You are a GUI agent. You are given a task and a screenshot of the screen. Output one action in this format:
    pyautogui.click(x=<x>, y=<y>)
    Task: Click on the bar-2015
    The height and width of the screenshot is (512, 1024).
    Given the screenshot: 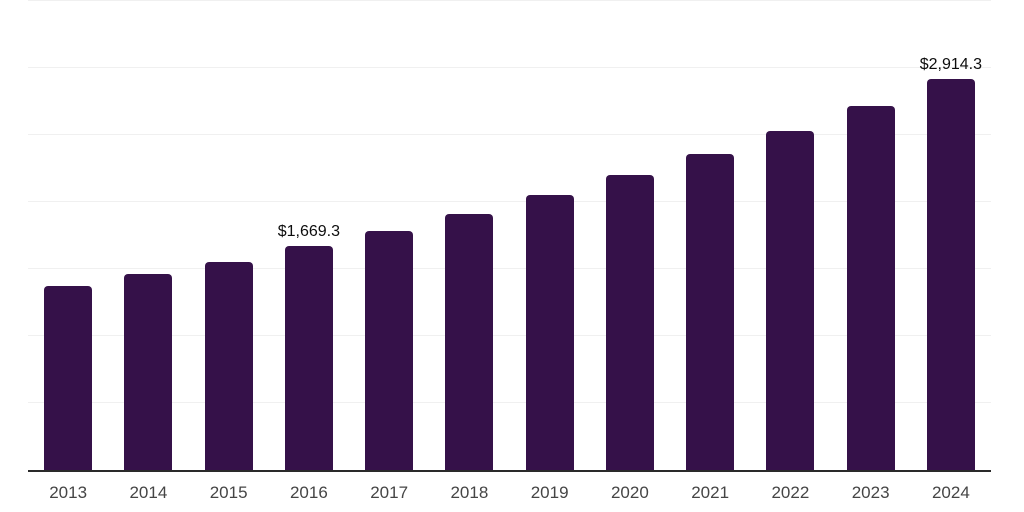 What is the action you would take?
    pyautogui.click(x=228, y=365)
    